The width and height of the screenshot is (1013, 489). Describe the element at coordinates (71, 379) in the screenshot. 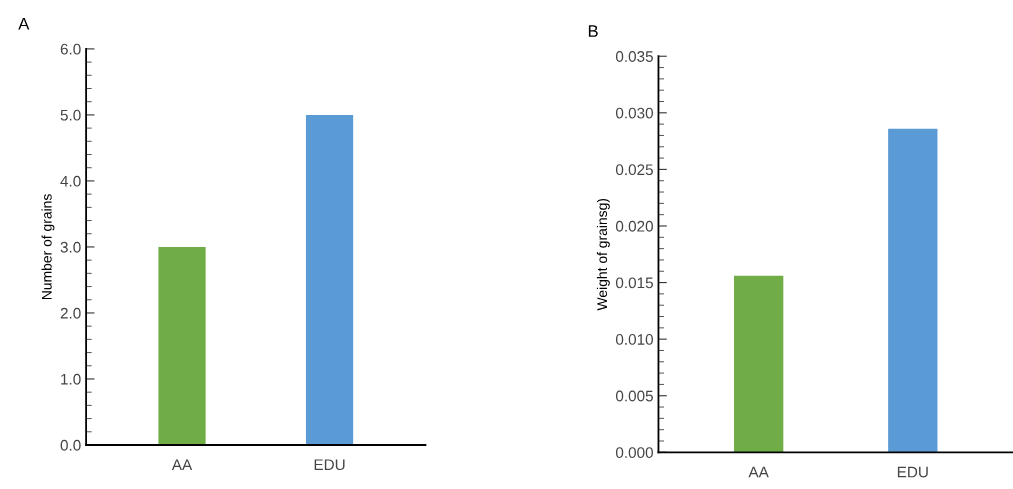

I see `y-tick-label: 1.0` at that location.